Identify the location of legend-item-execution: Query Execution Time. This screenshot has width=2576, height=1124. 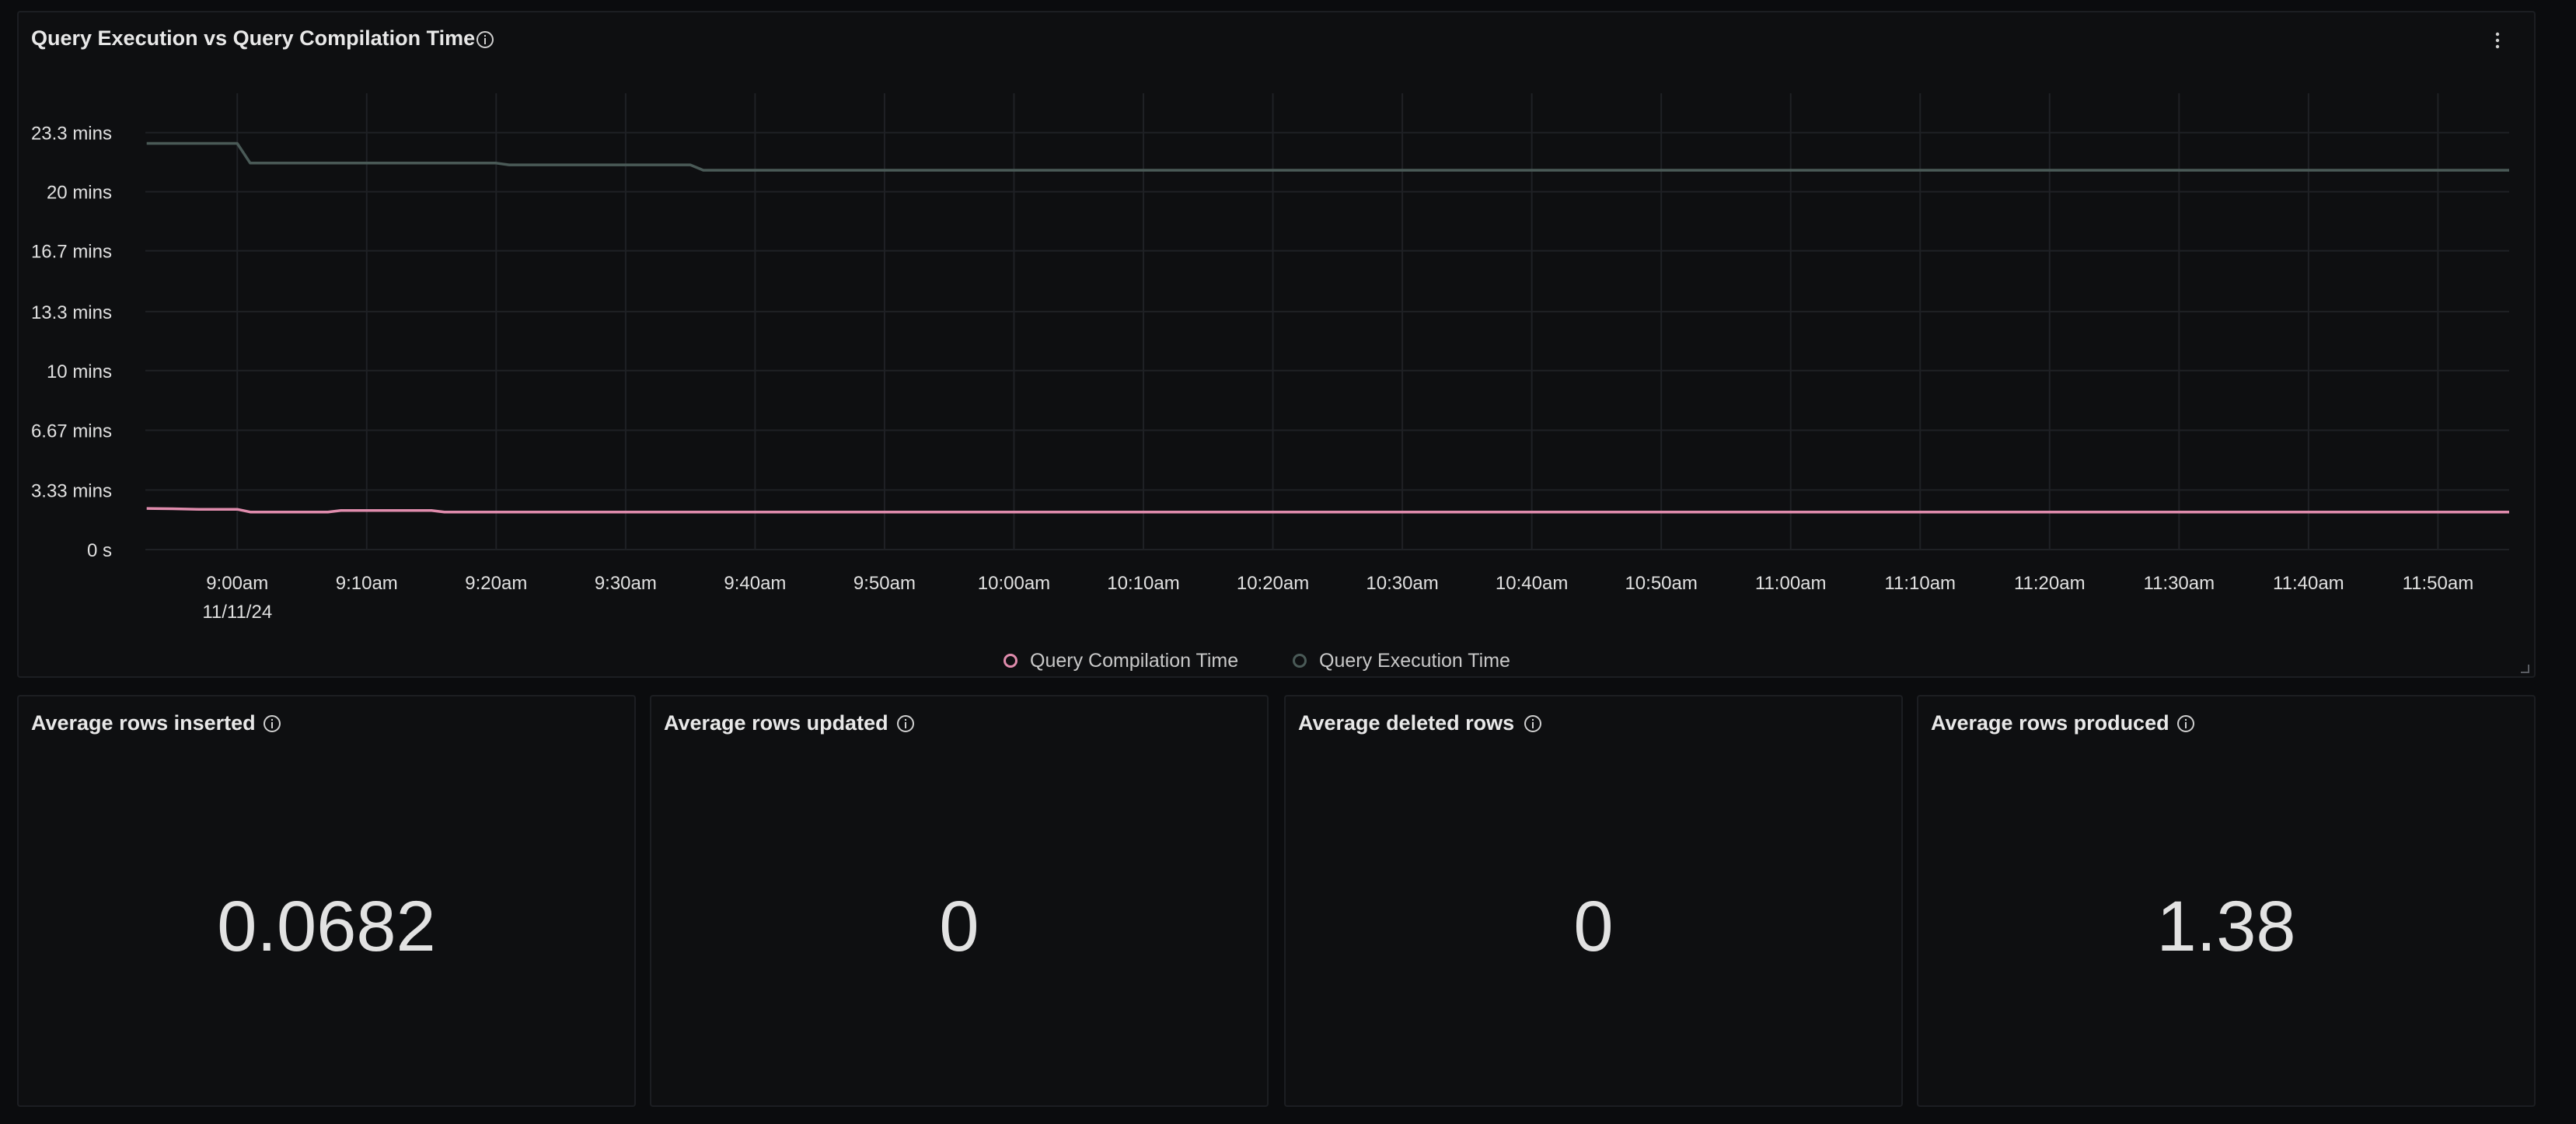
(1402, 661).